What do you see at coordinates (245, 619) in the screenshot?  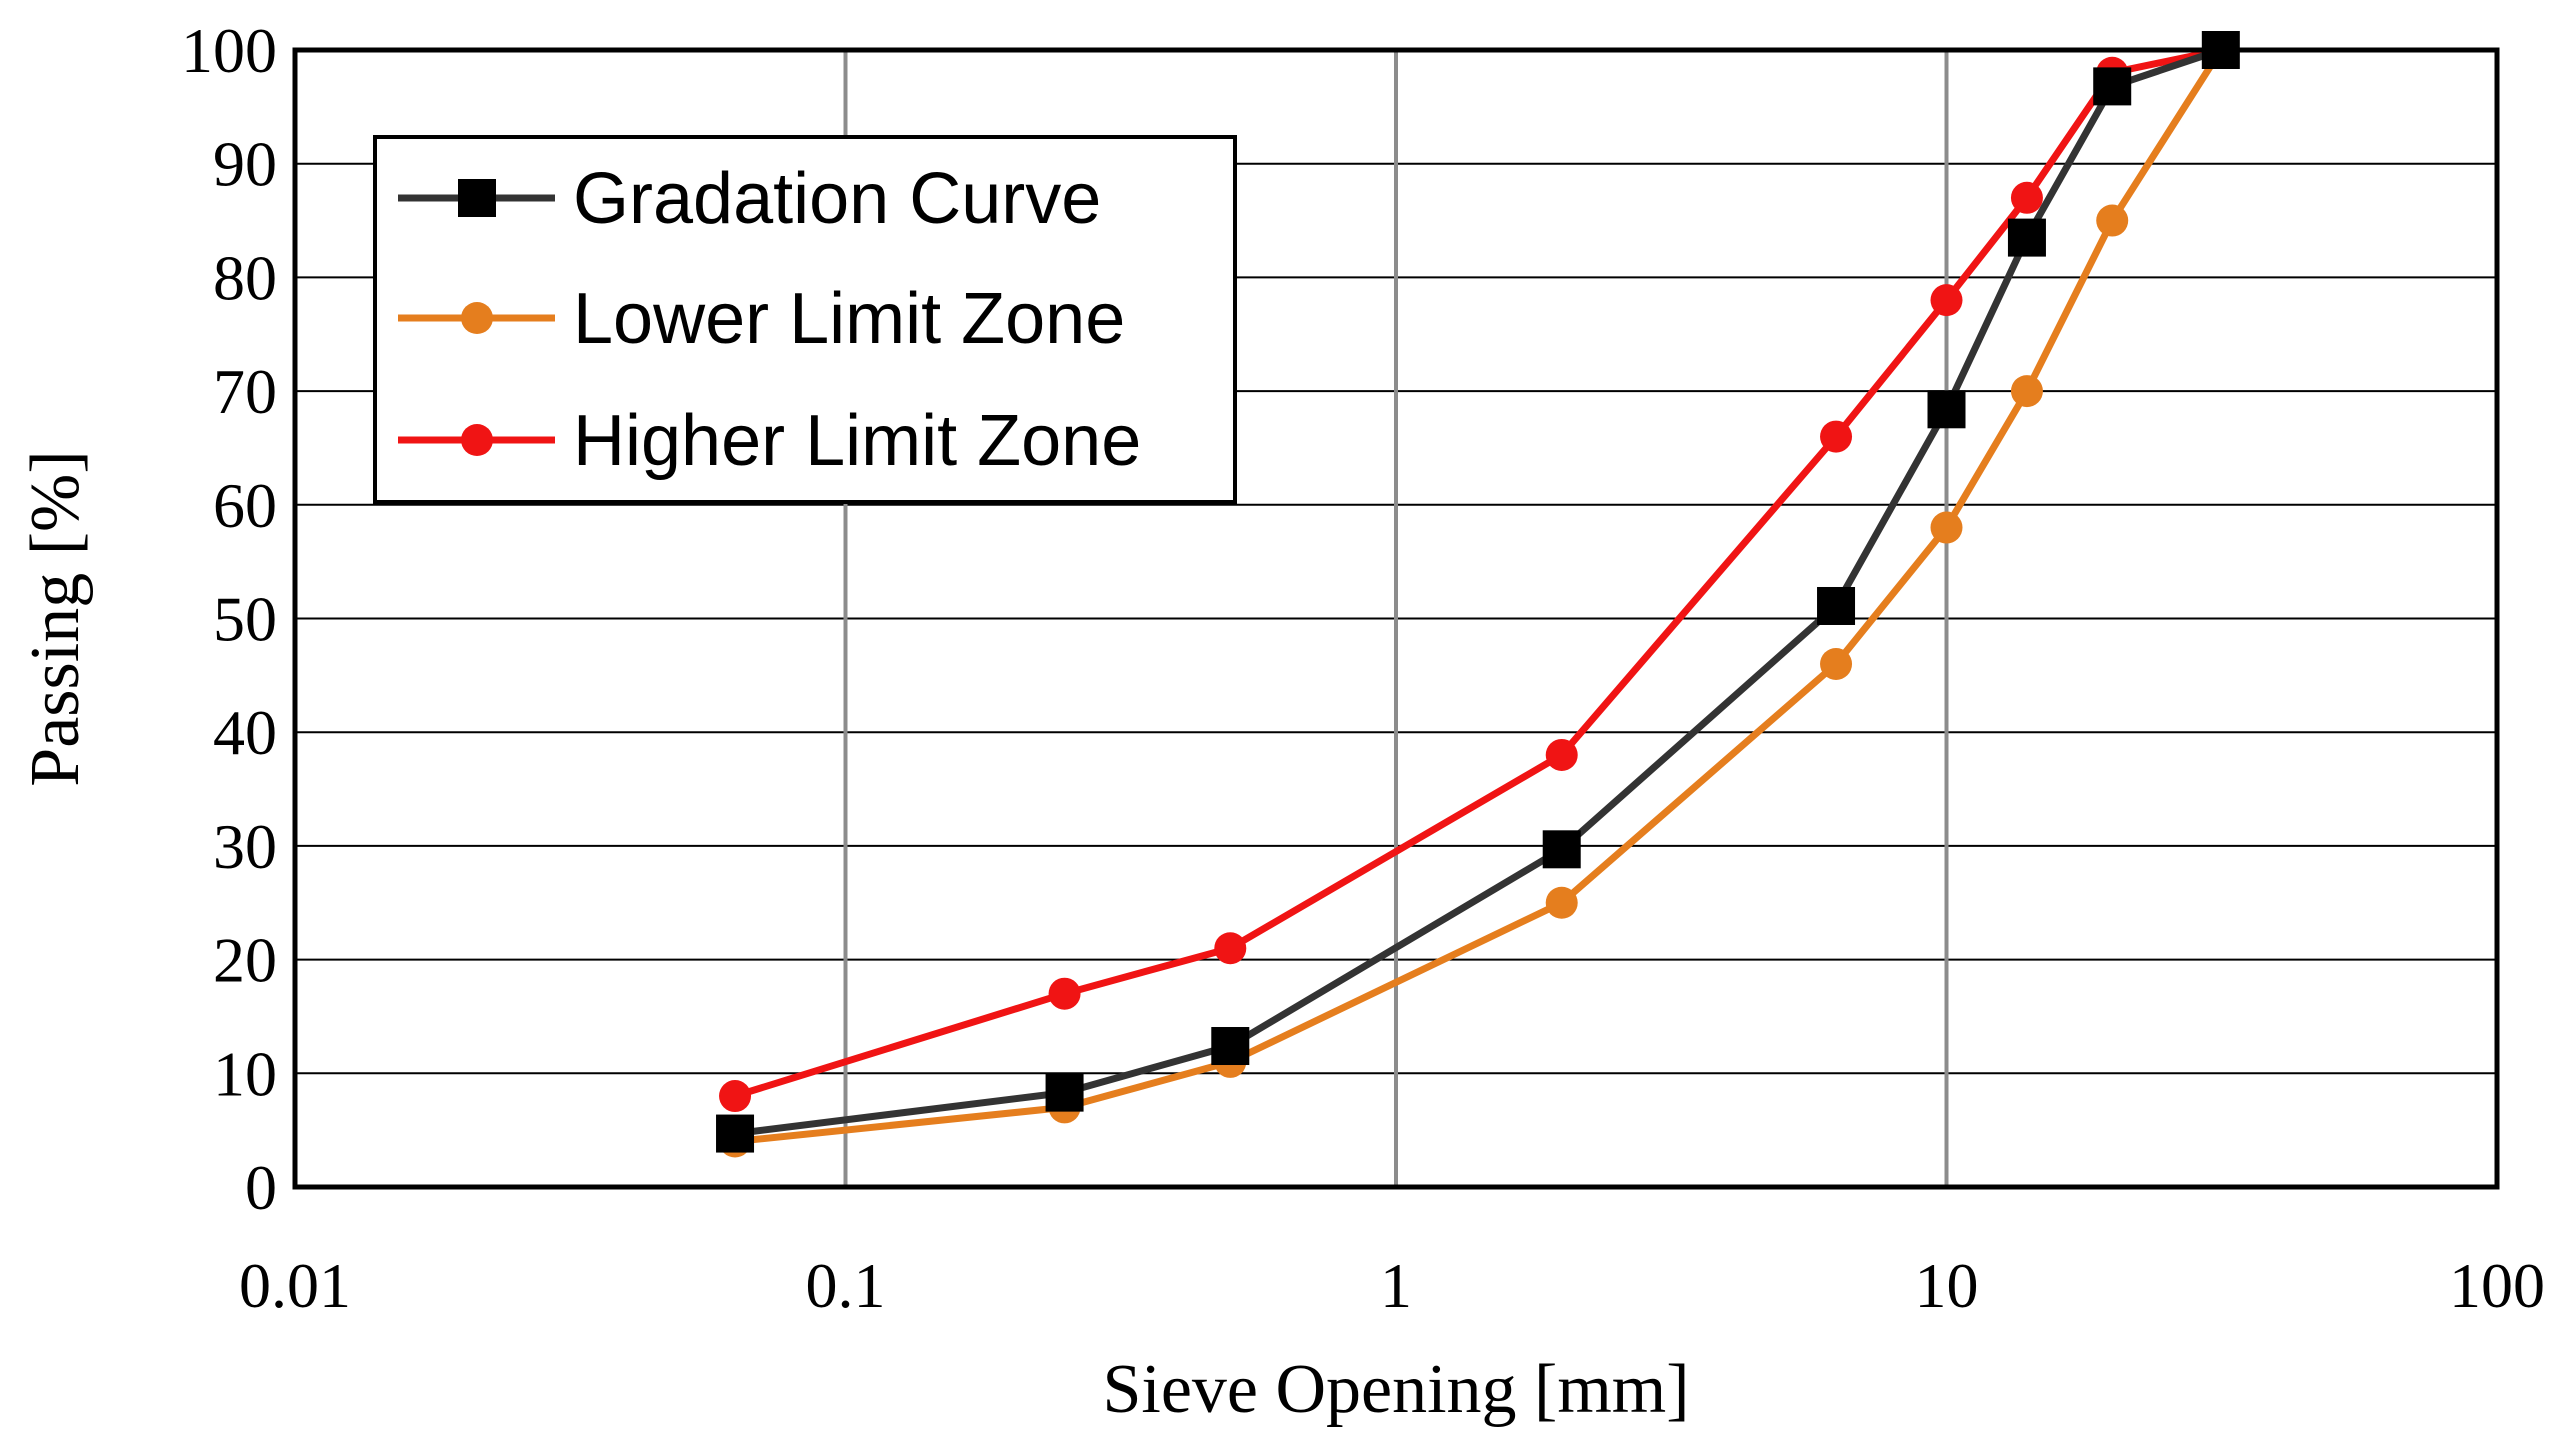 I see `y-tick-label: 50` at bounding box center [245, 619].